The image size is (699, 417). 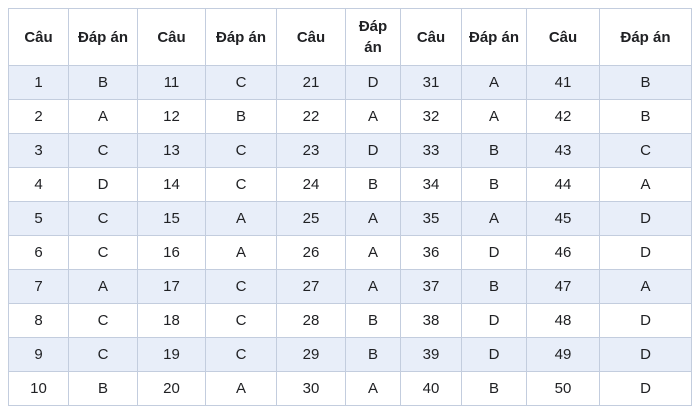 What do you see at coordinates (171, 218) in the screenshot?
I see `question-number-cell: 15` at bounding box center [171, 218].